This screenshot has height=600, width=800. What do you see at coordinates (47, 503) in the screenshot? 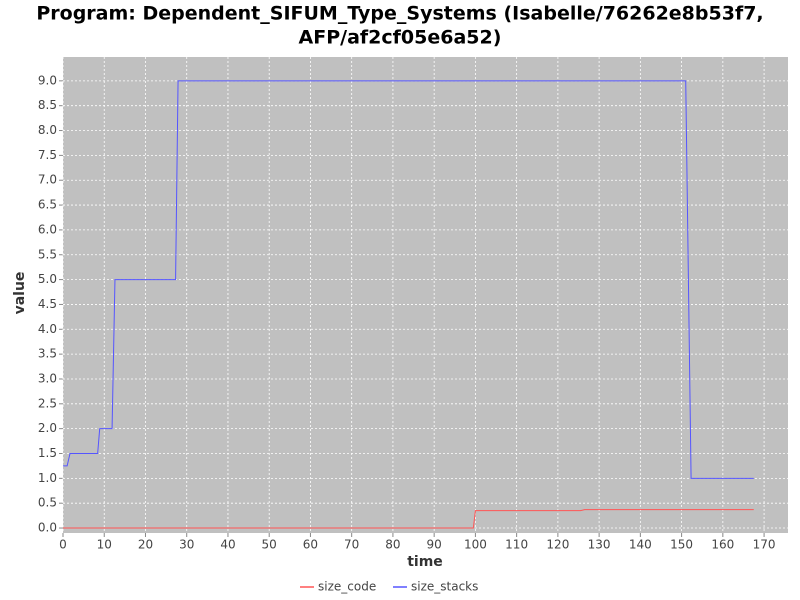
I see `y-tick-label: 0.5` at bounding box center [47, 503].